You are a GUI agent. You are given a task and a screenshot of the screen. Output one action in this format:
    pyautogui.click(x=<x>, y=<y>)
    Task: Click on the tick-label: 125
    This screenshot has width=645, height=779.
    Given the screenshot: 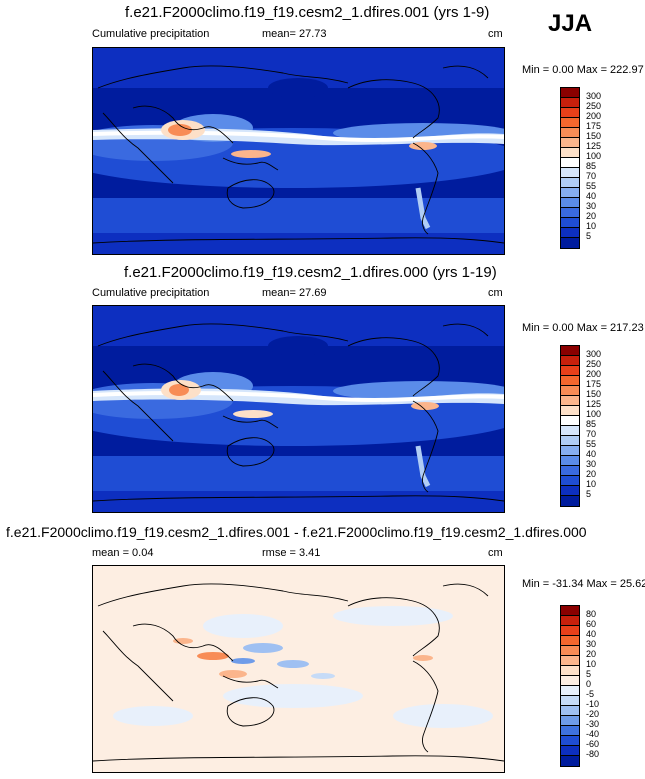 What is the action you would take?
    pyautogui.click(x=594, y=404)
    